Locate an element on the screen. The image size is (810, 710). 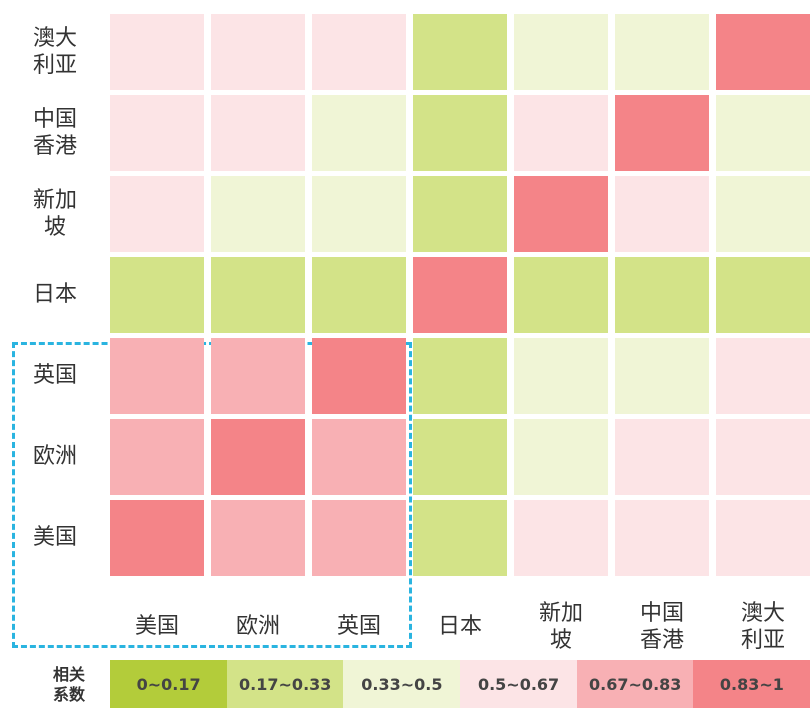
column-label: 日本 is located at coordinates (459, 627).